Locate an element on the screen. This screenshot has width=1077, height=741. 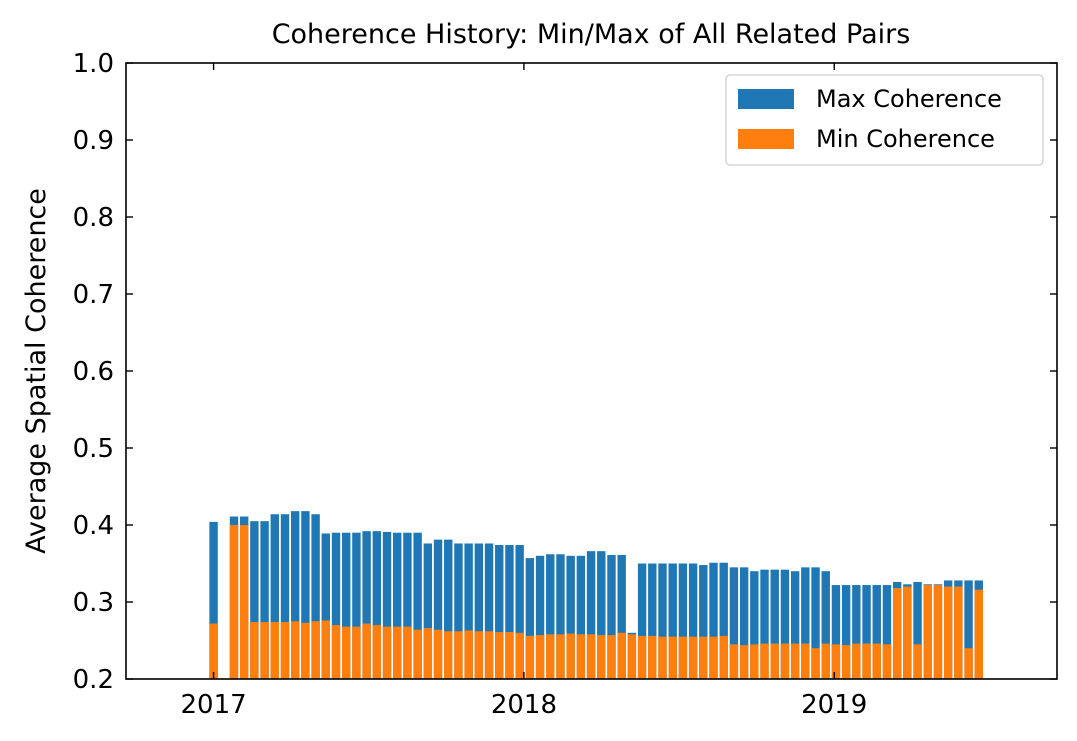
x-tick-label: 2019 is located at coordinates (834, 705).